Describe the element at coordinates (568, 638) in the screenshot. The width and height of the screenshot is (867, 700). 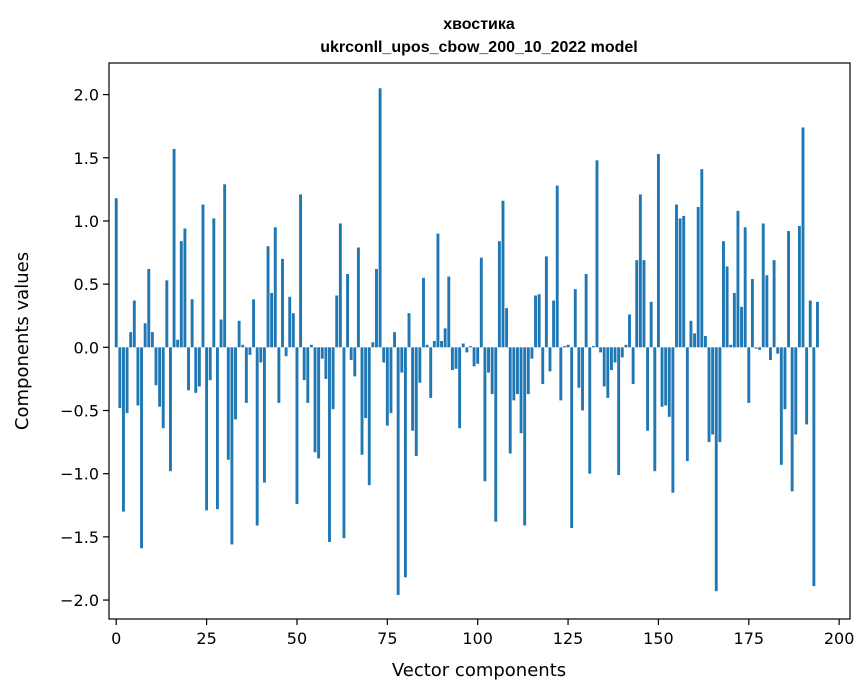
I see `x-tick-label-125: 125` at that location.